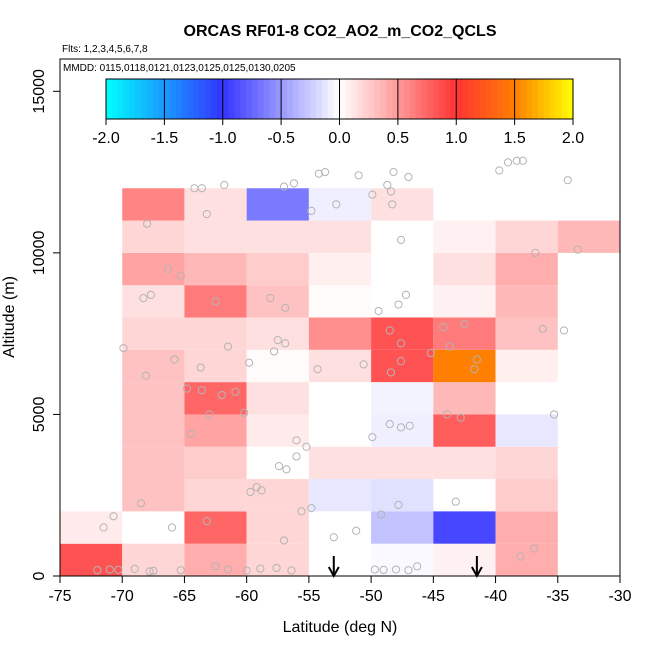  What do you see at coordinates (39, 324) in the screenshot?
I see `y-tick-labels: 0 5000 10000 15000` at bounding box center [39, 324].